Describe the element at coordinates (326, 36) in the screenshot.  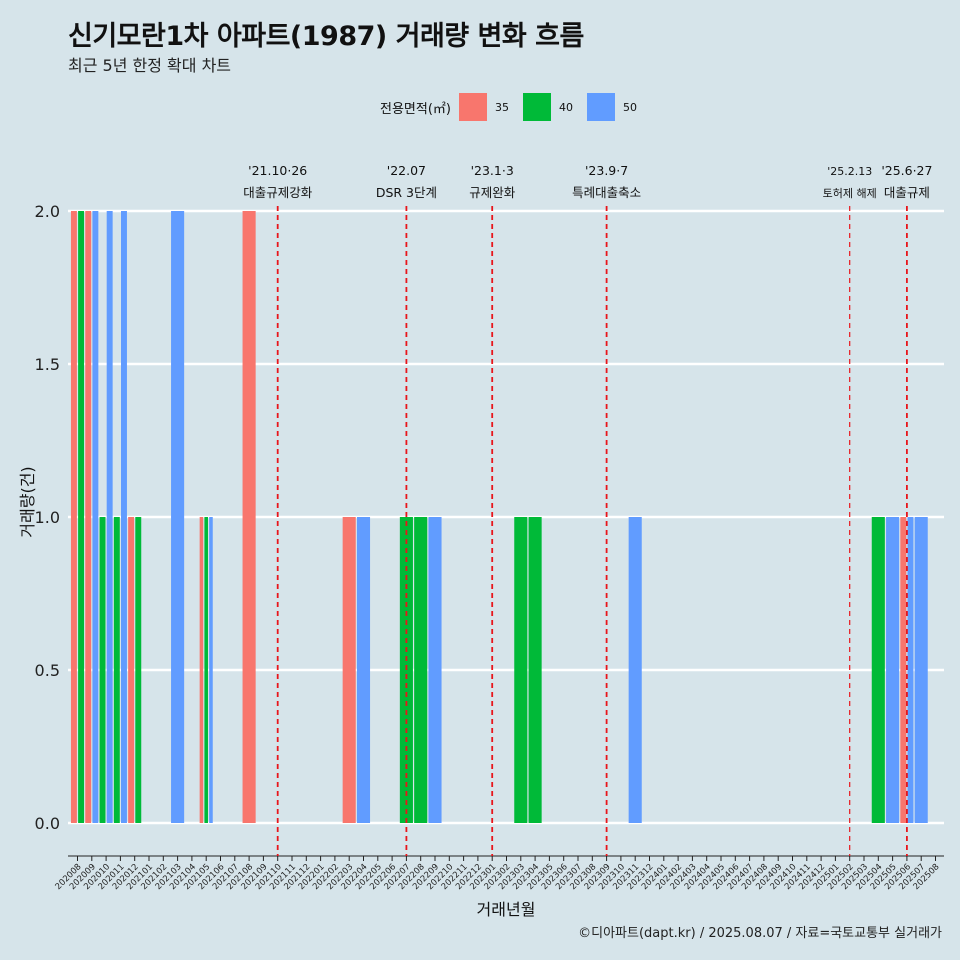
I see `chart-title: 신기모란1차 아파트(1987) 거래량 변화 흐름` at that location.